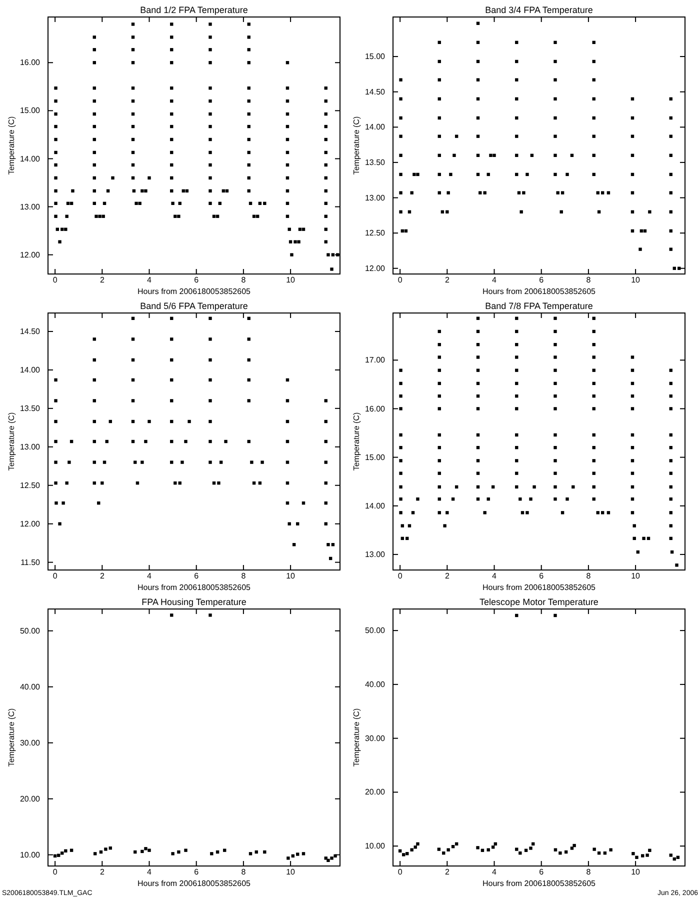  Describe the element at coordinates (375, 360) in the screenshot. I see `y-tick-label: 17.00` at that location.